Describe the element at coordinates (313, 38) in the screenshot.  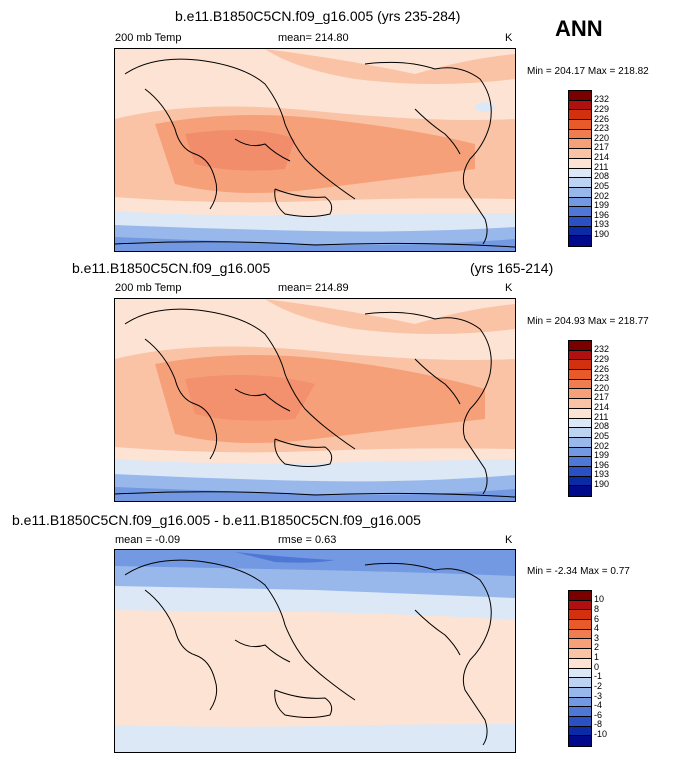
I see `panel1-mean-label: mean= 214.80` at that location.